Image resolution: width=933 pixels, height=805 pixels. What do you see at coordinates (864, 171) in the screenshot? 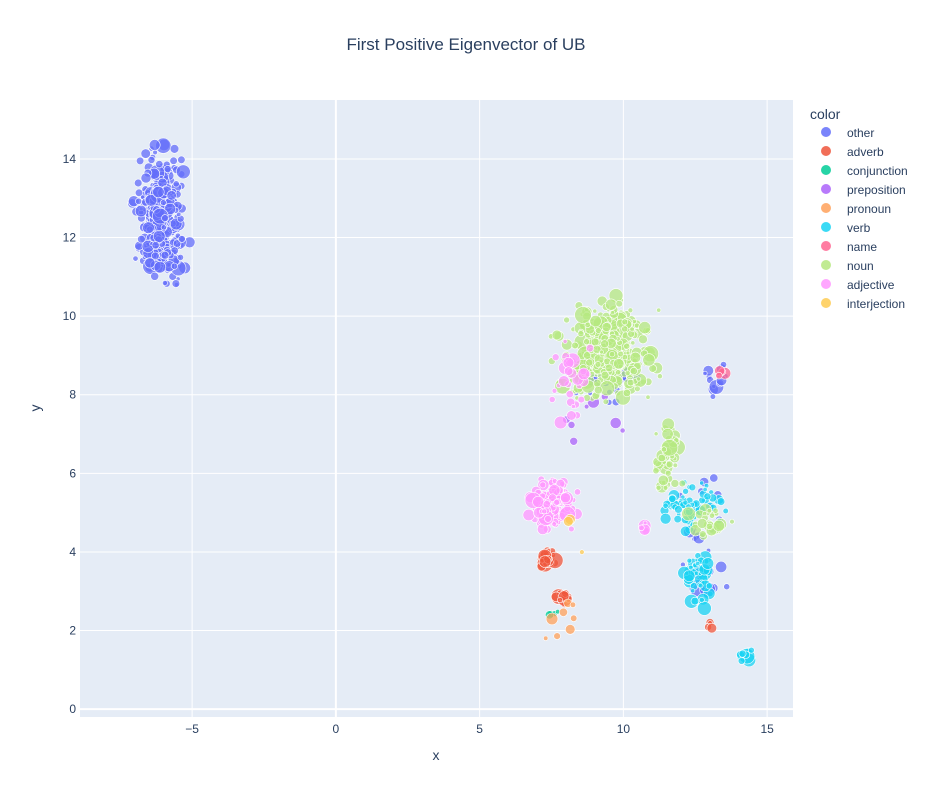
I see `legend-item-conjunction: conjunction` at bounding box center [864, 171].